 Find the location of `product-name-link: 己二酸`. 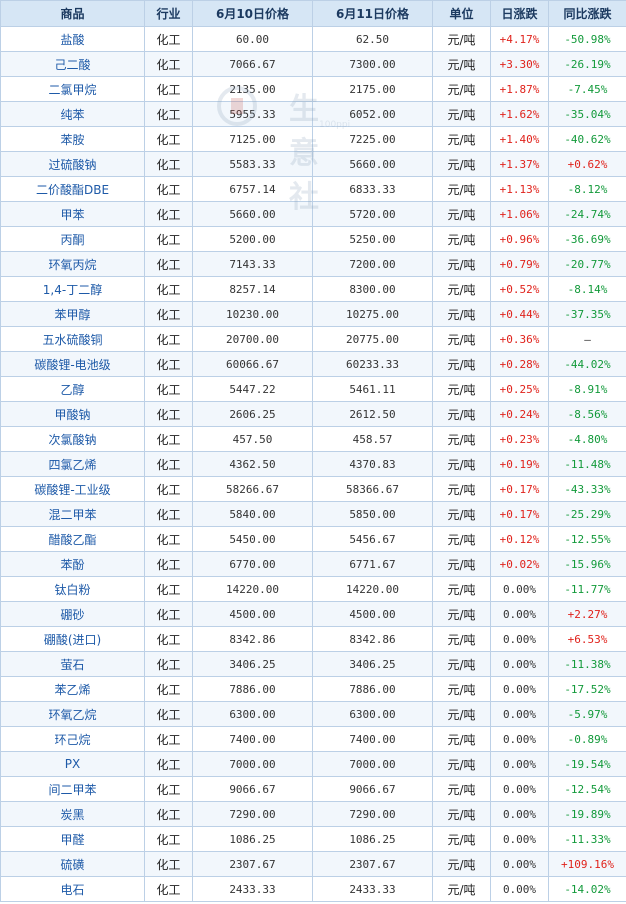

product-name-link: 己二酸 is located at coordinates (72, 64).